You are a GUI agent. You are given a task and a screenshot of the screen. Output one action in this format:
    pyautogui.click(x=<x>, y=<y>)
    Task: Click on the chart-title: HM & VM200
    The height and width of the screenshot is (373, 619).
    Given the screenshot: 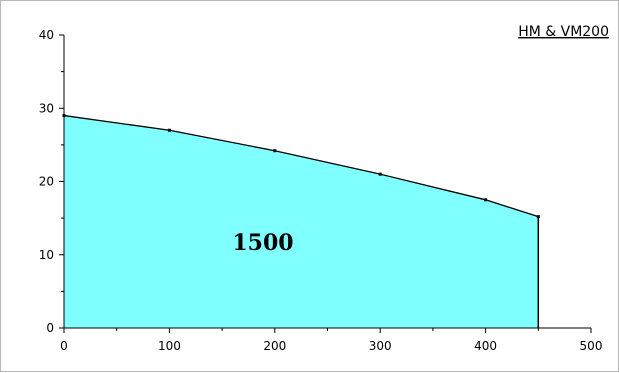 What is the action you would take?
    pyautogui.click(x=563, y=32)
    